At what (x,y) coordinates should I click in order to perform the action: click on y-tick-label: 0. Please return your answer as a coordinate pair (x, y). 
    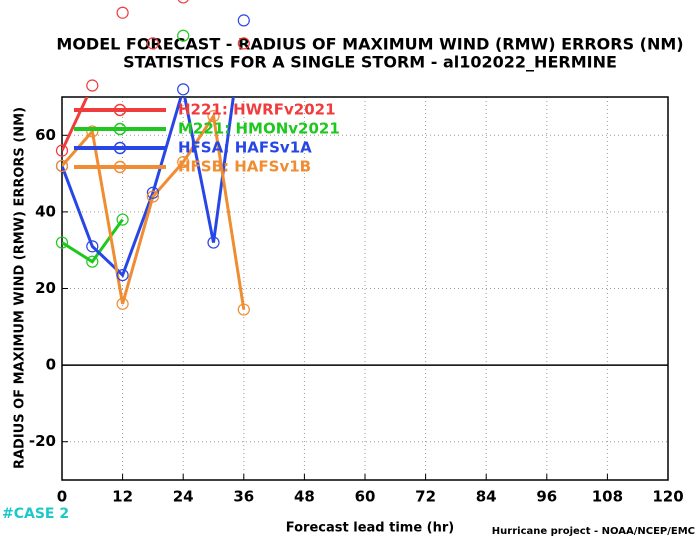
    Looking at the image, I should click on (51, 365).